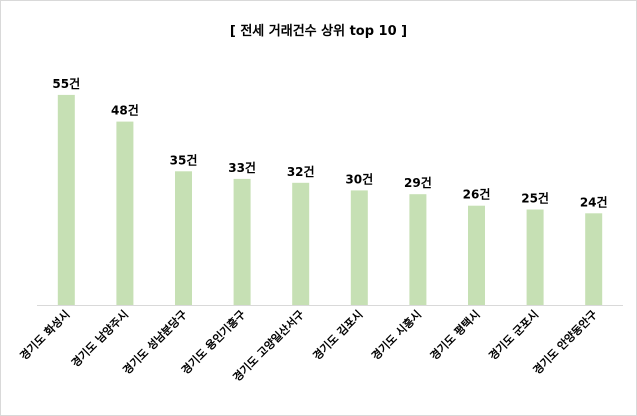 The width and height of the screenshot is (637, 416). Describe the element at coordinates (184, 159) in the screenshot. I see `data-label: 35건` at that location.